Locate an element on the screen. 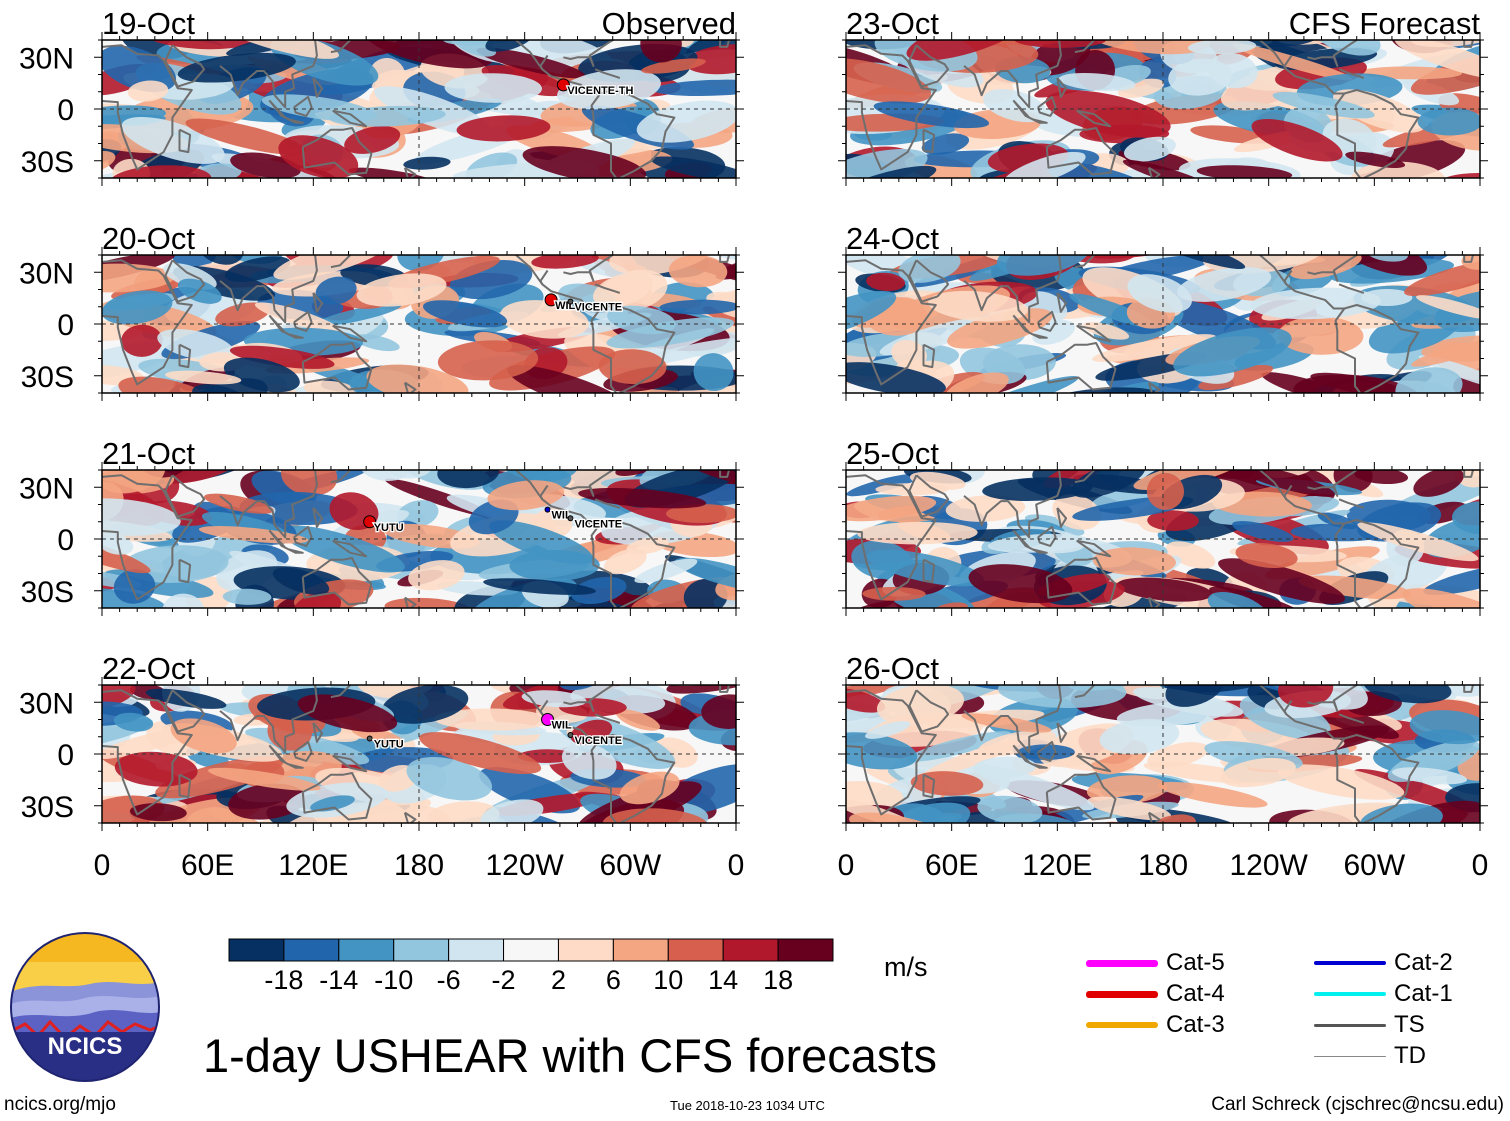 This screenshot has height=1121, width=1510. colorbar-tick-label: -18 is located at coordinates (283, 980).